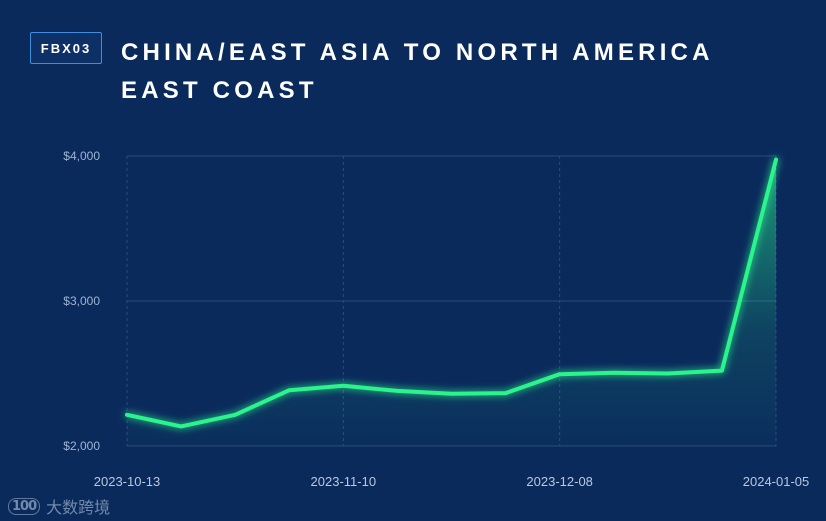 The image size is (826, 521). Describe the element at coordinates (776, 481) in the screenshot. I see `x-tick-label: 2024-01-05` at that location.